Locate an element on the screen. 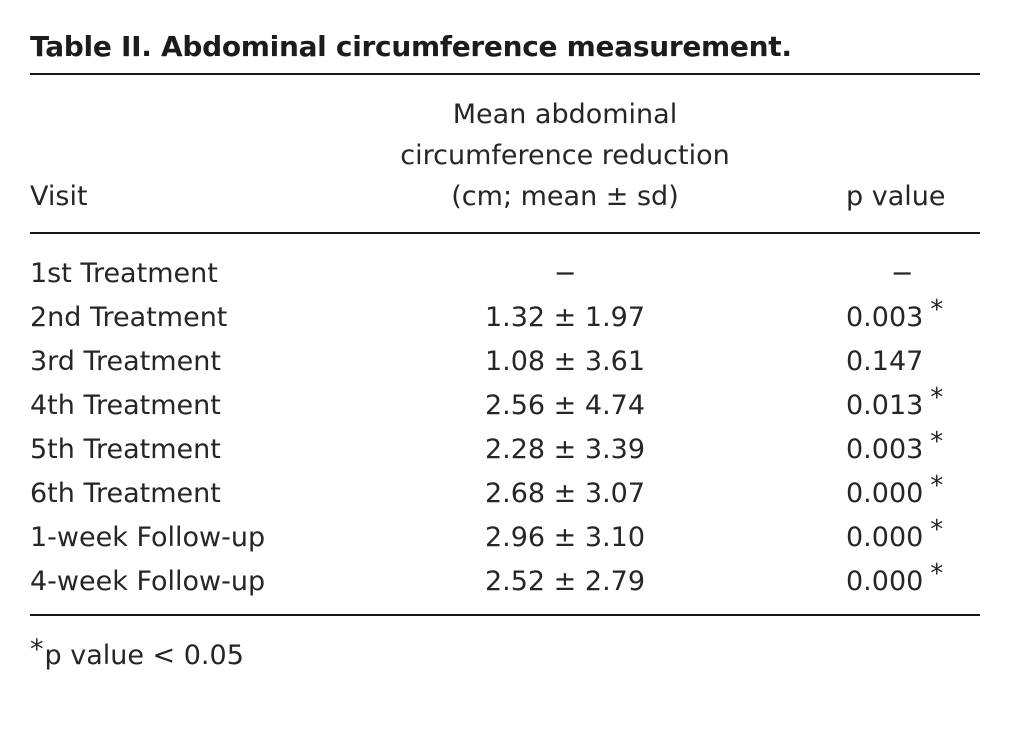  pvalue-text: 0.013 is located at coordinates (885, 405).